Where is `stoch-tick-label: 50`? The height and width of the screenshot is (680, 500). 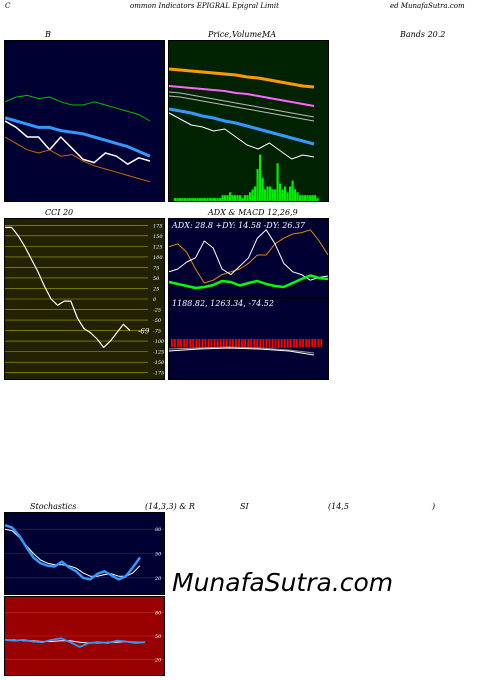
stoch-tick-label: 50 is located at coordinates (158, 555).